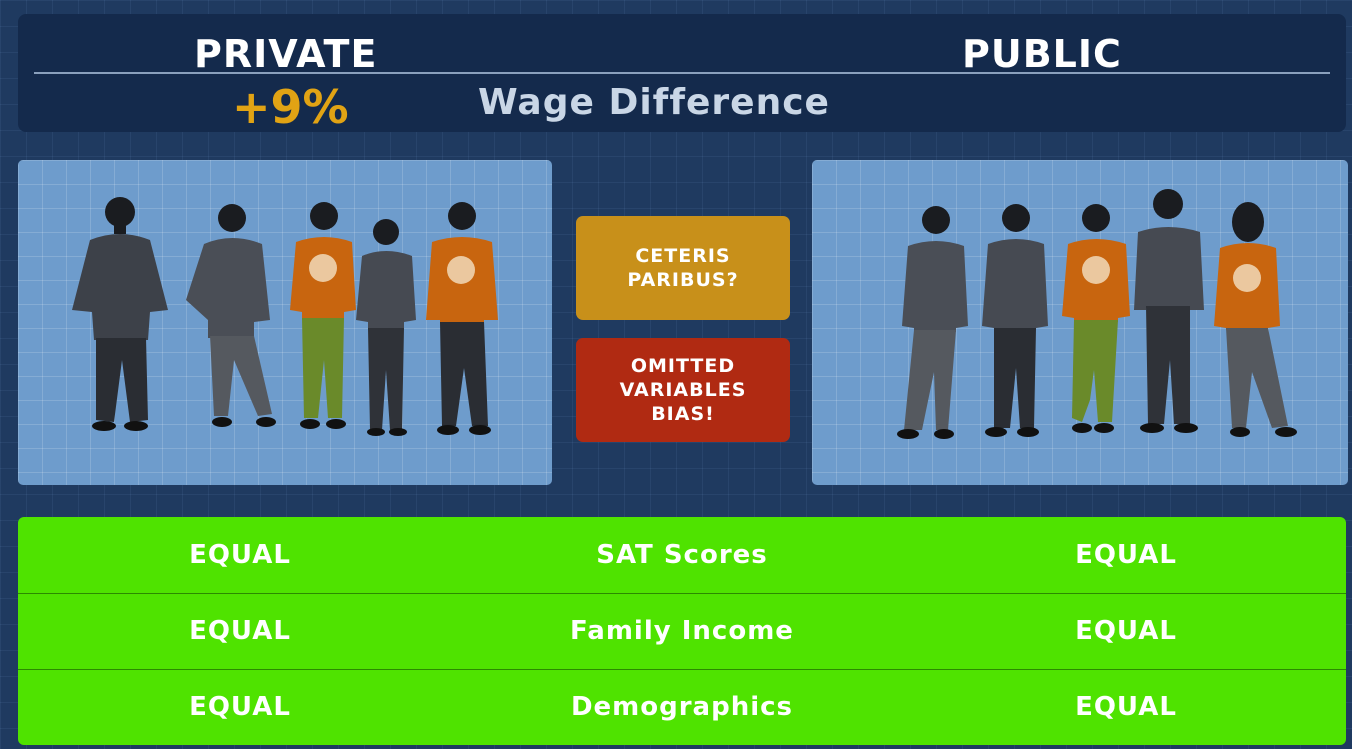  I want to click on private-title: PRIVATE, so click(286, 54).